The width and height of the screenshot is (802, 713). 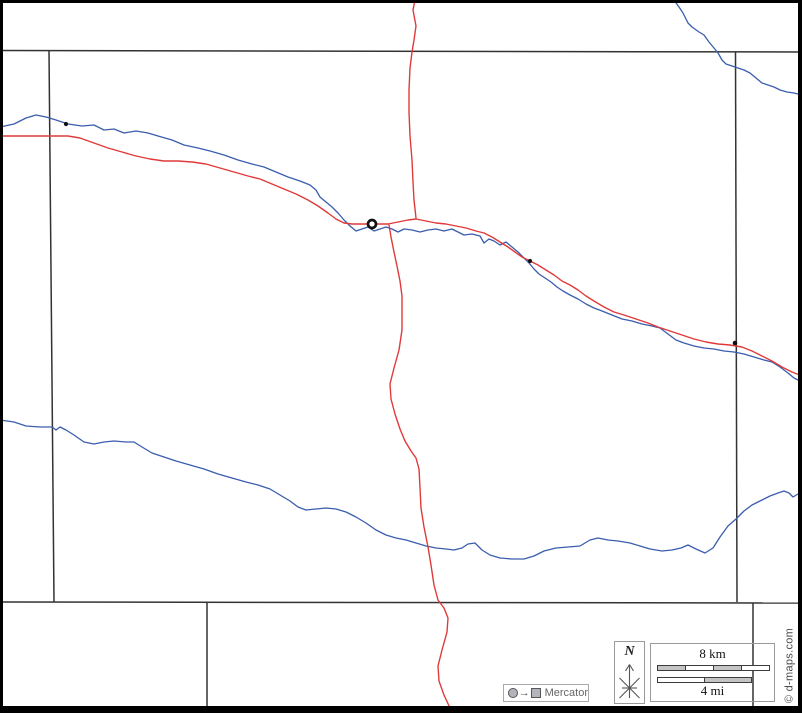 I want to click on projection-box: → Mercator, so click(x=546, y=693).